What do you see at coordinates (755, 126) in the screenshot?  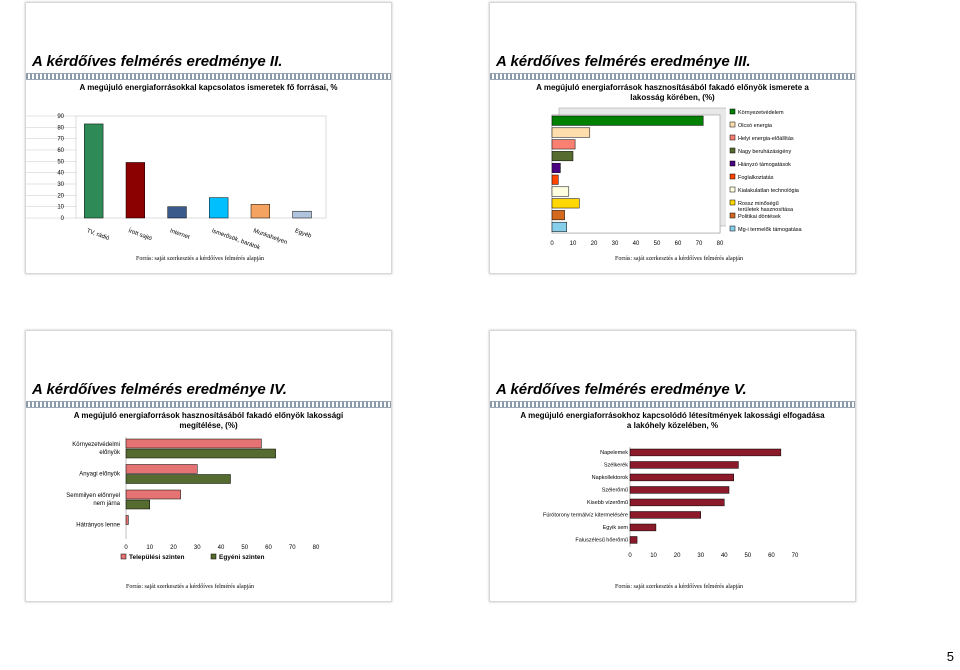 I see `legend-label: Olcsó energia` at bounding box center [755, 126].